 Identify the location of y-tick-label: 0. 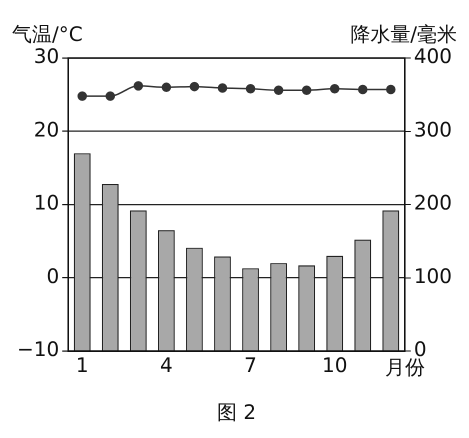
(53, 276).